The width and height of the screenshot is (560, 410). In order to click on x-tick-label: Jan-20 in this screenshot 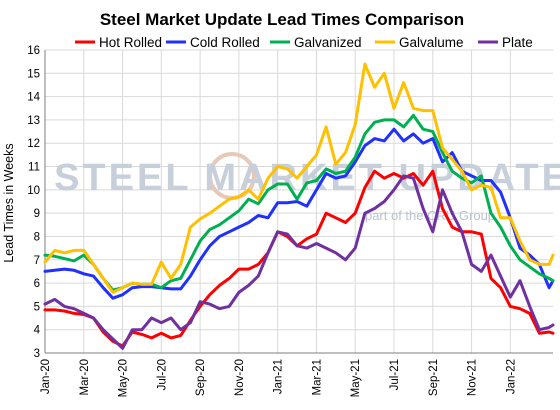, I will do `click(46, 376)`.